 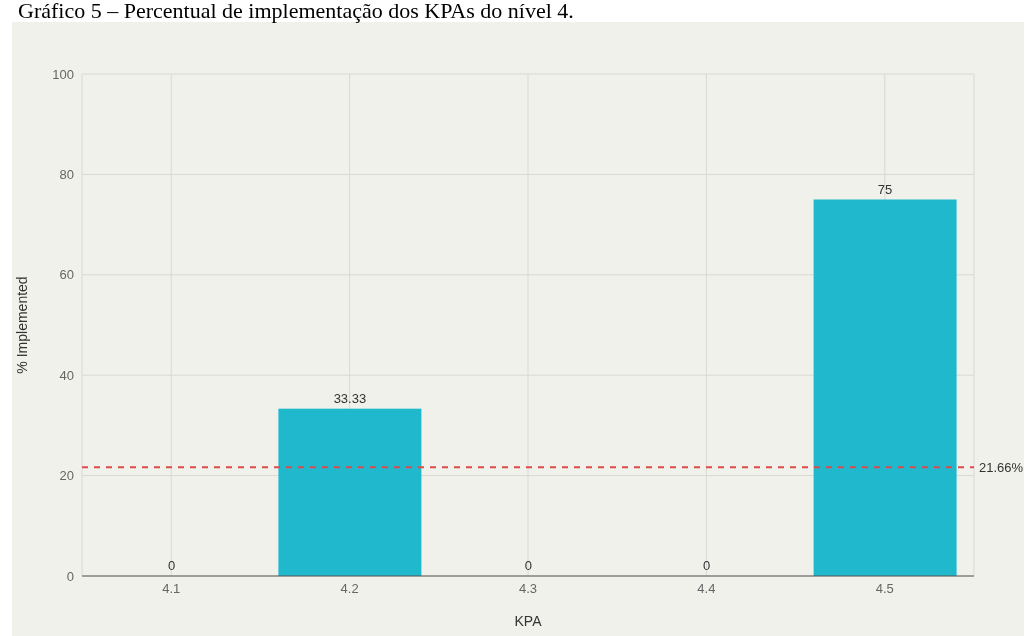 I want to click on x-tick-label: 4.4, so click(x=706, y=589).